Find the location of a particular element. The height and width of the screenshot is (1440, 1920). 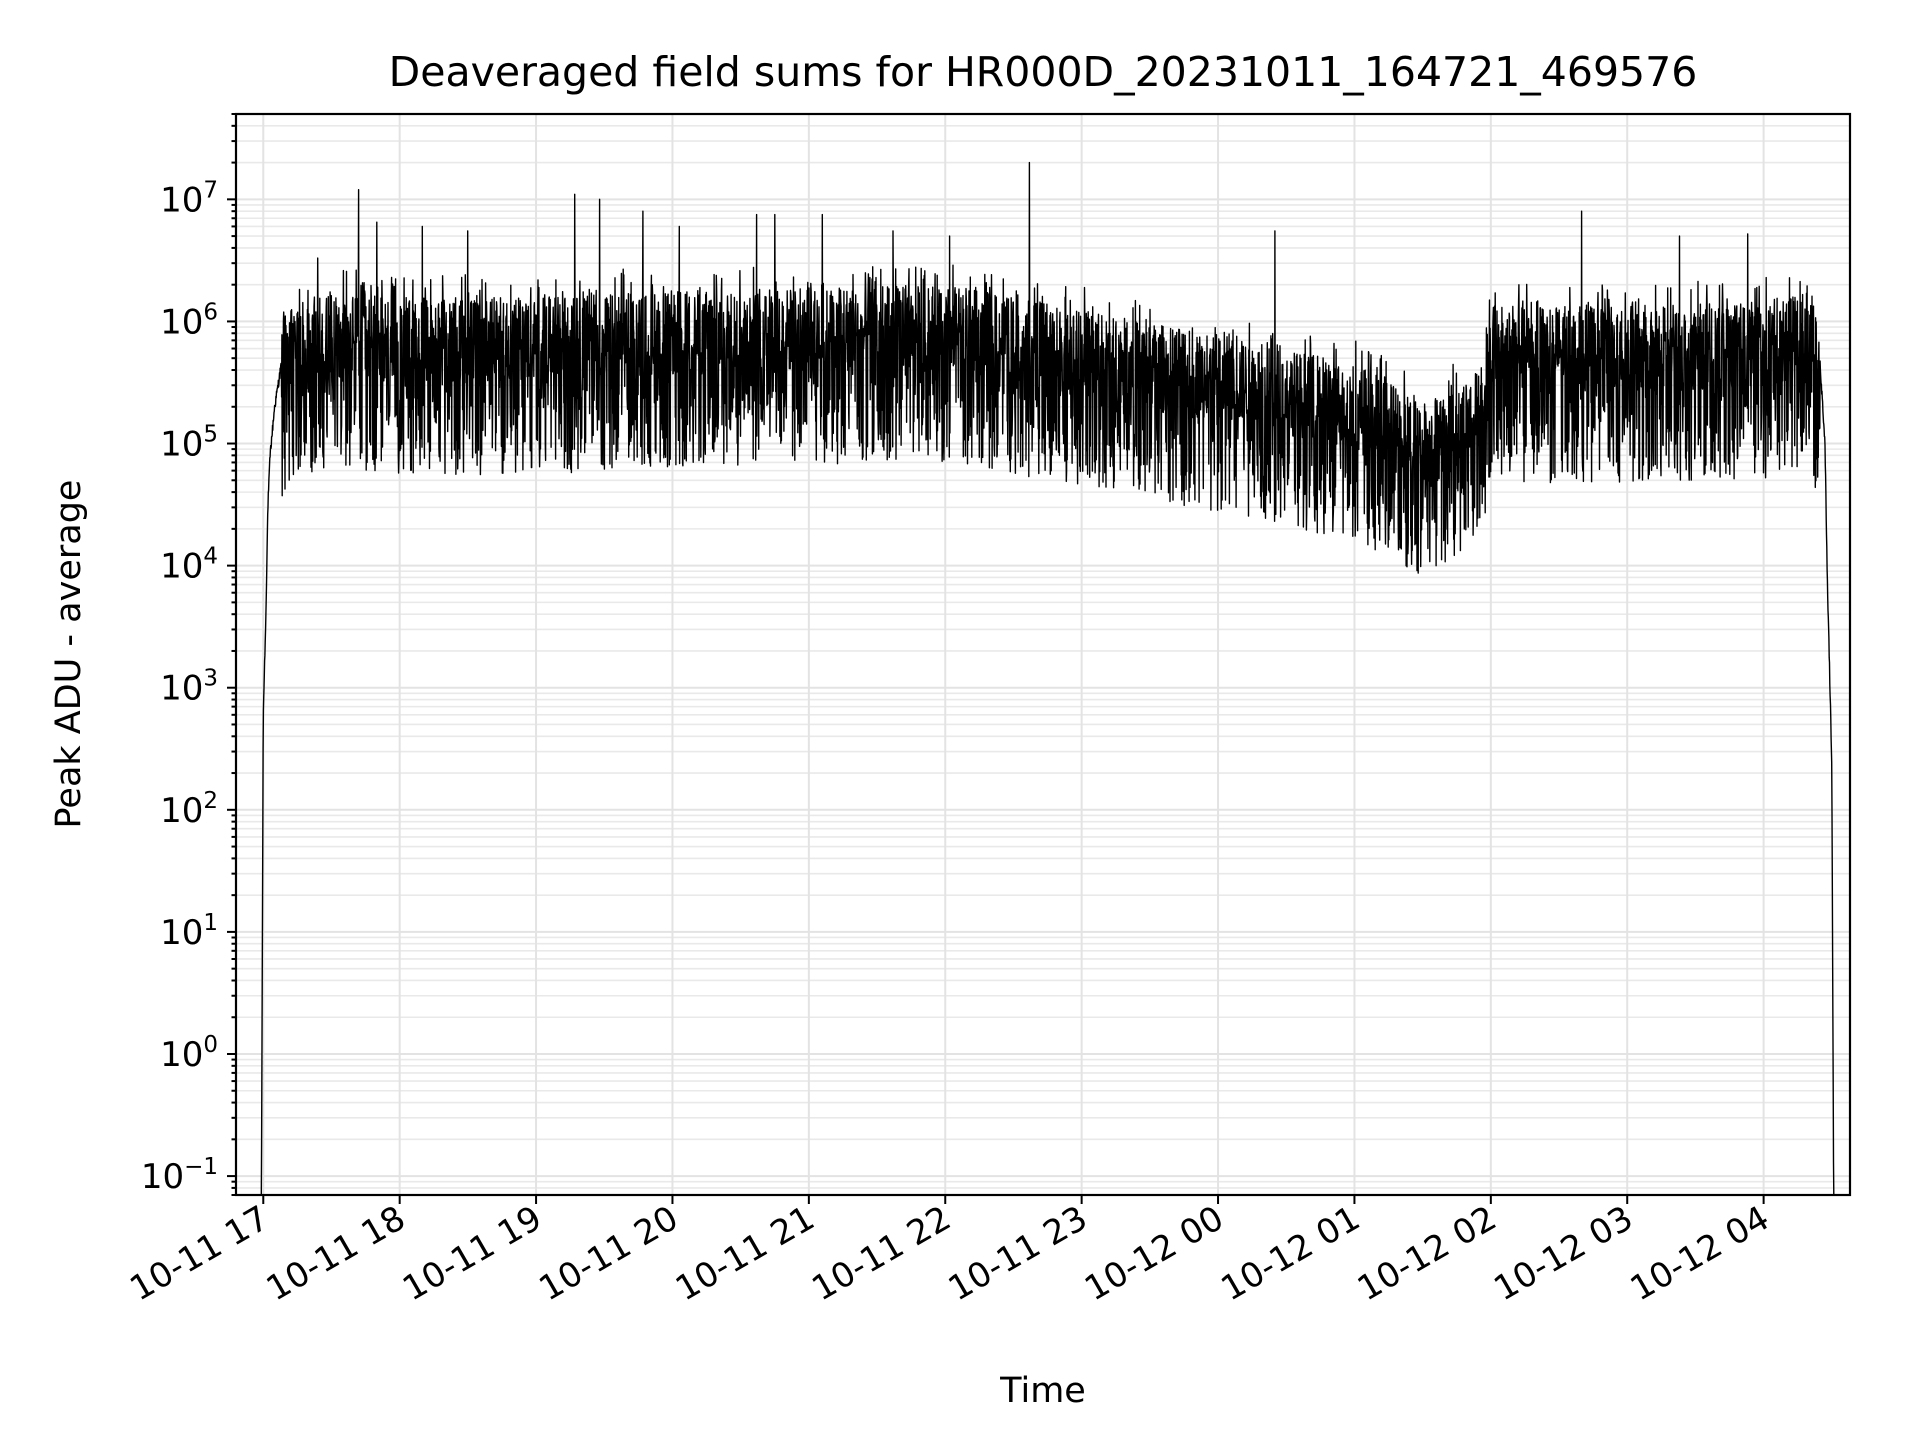

y-tick-label: 10⁻¹ is located at coordinates (179, 1175).